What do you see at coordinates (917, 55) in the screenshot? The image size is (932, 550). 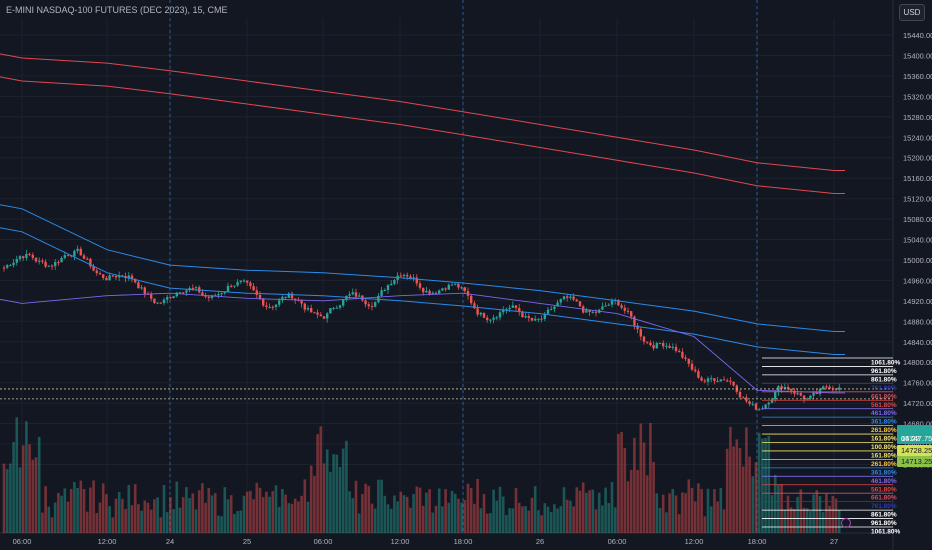 I see `price-tick-label: 15400.00` at bounding box center [917, 55].